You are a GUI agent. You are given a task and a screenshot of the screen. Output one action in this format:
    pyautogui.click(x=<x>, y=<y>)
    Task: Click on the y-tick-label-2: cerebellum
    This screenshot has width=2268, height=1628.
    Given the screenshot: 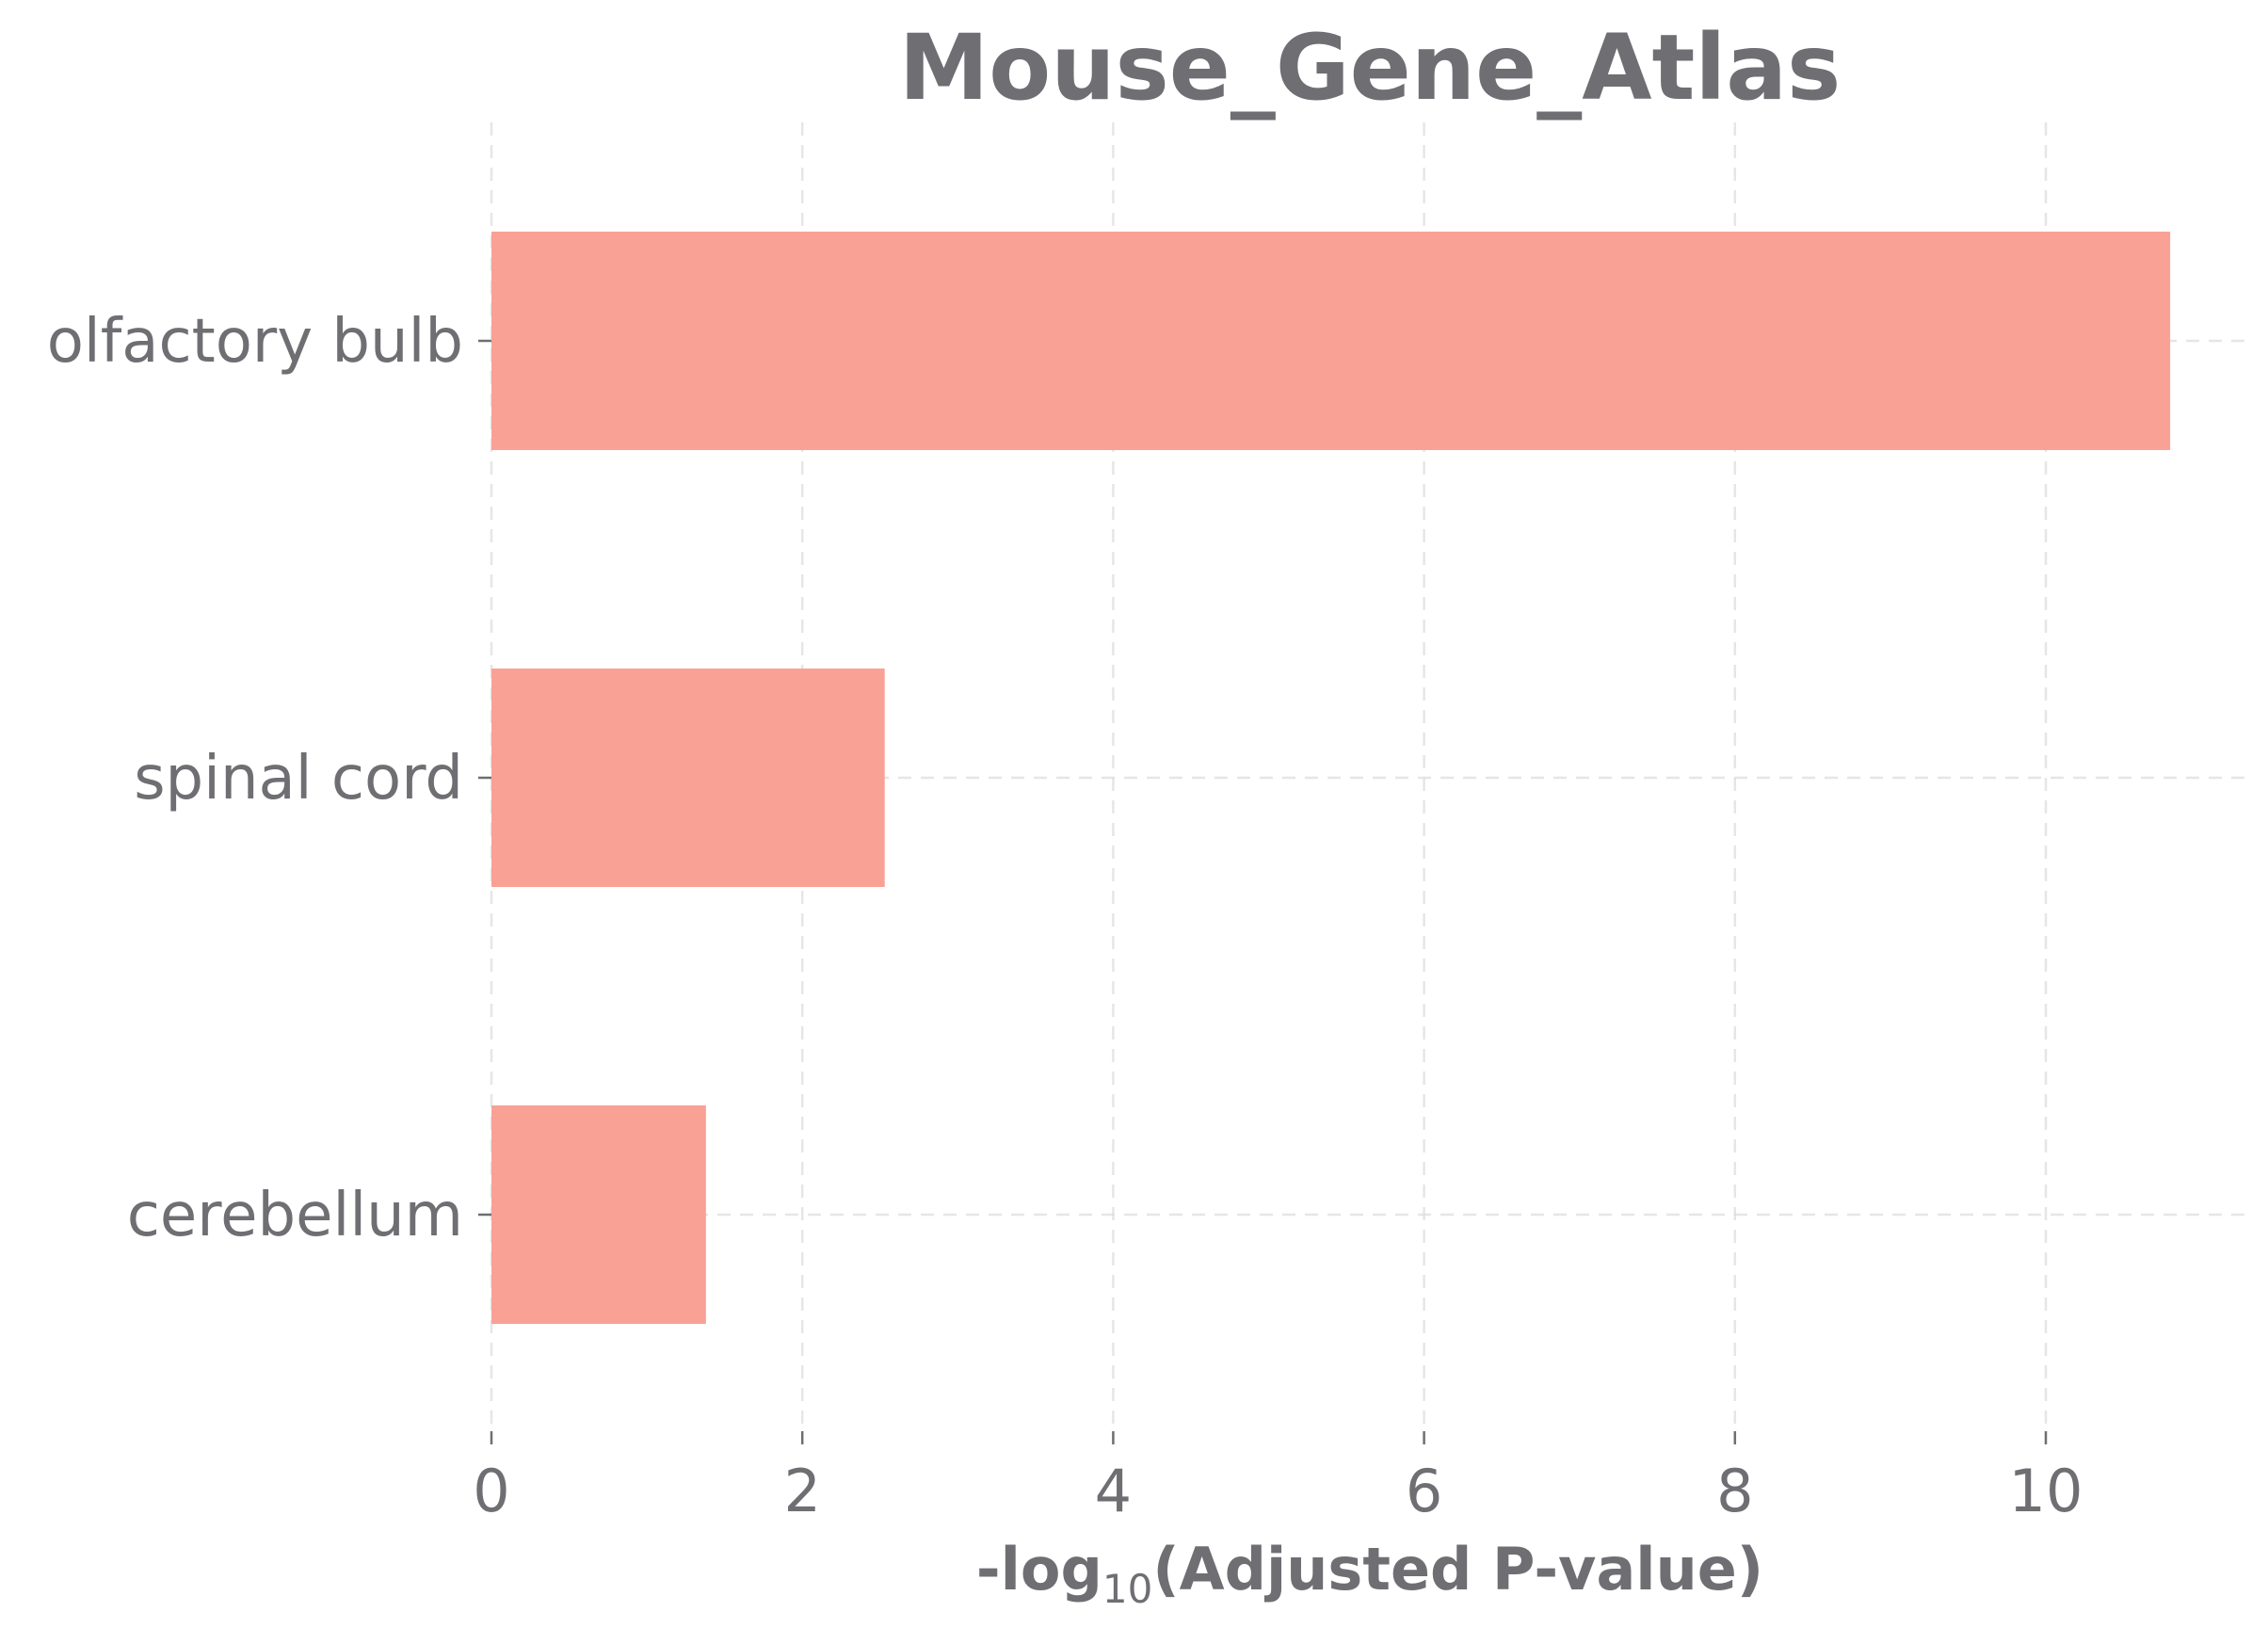 What is the action you would take?
    pyautogui.click(x=295, y=1216)
    